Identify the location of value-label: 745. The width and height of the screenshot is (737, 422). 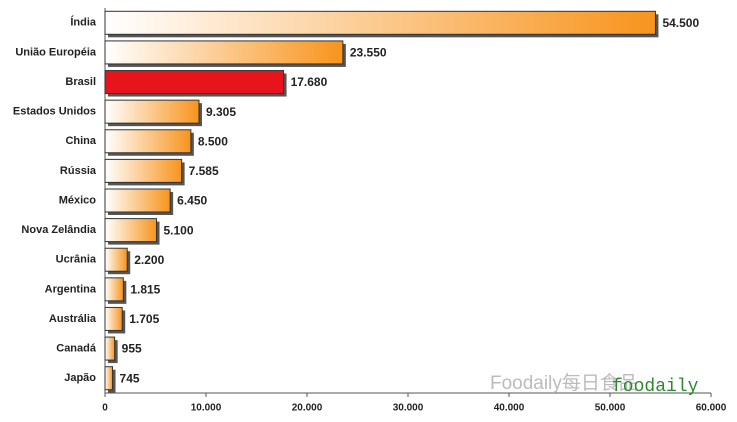
(130, 378).